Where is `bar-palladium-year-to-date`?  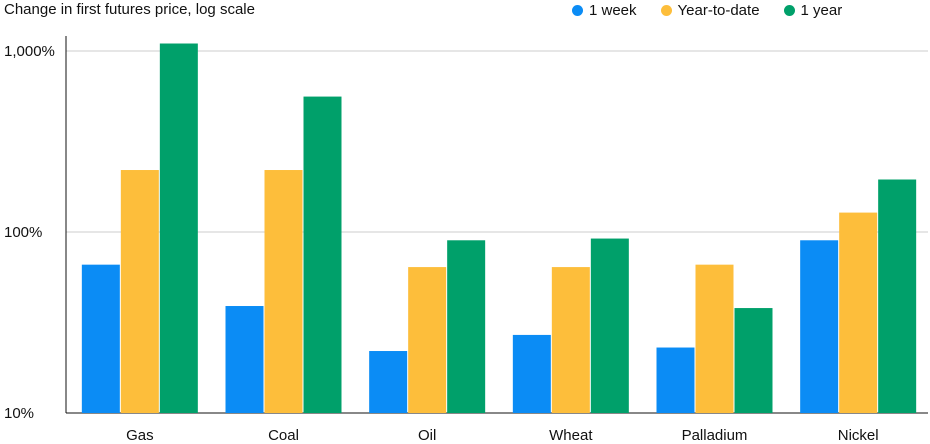 bar-palladium-year-to-date is located at coordinates (714, 338).